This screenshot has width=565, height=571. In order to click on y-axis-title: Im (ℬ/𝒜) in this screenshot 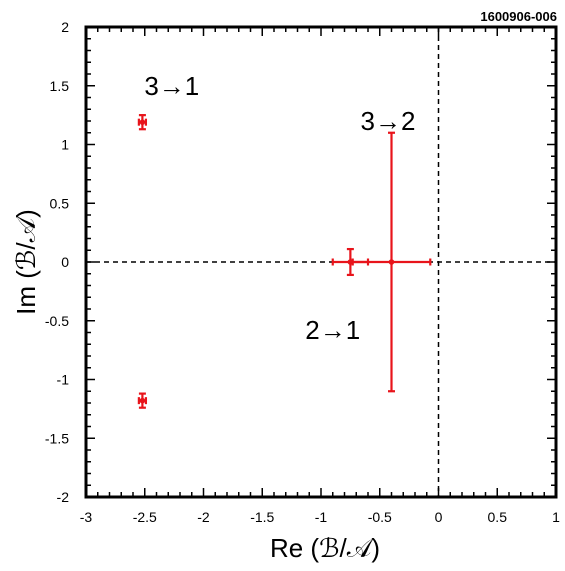, I will do `click(26, 262)`.